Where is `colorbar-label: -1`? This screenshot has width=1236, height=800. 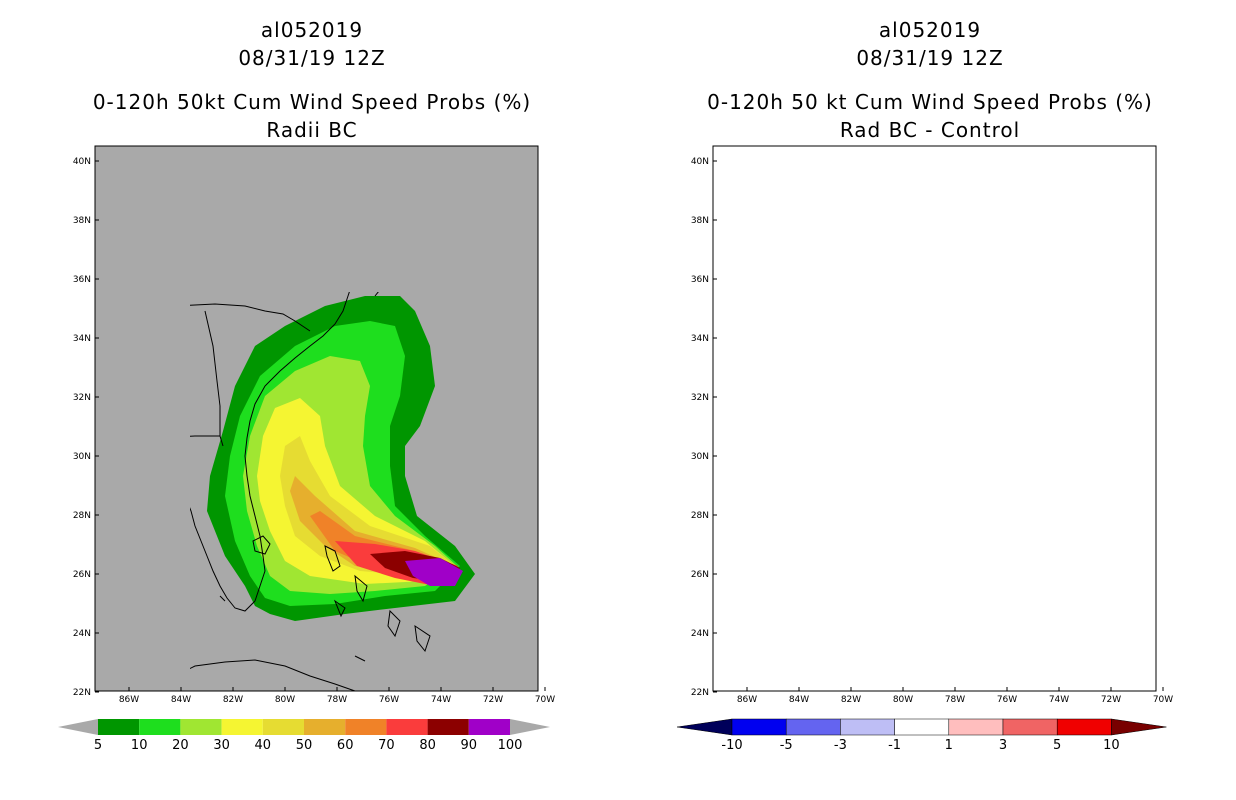 colorbar-label: -1 is located at coordinates (894, 745).